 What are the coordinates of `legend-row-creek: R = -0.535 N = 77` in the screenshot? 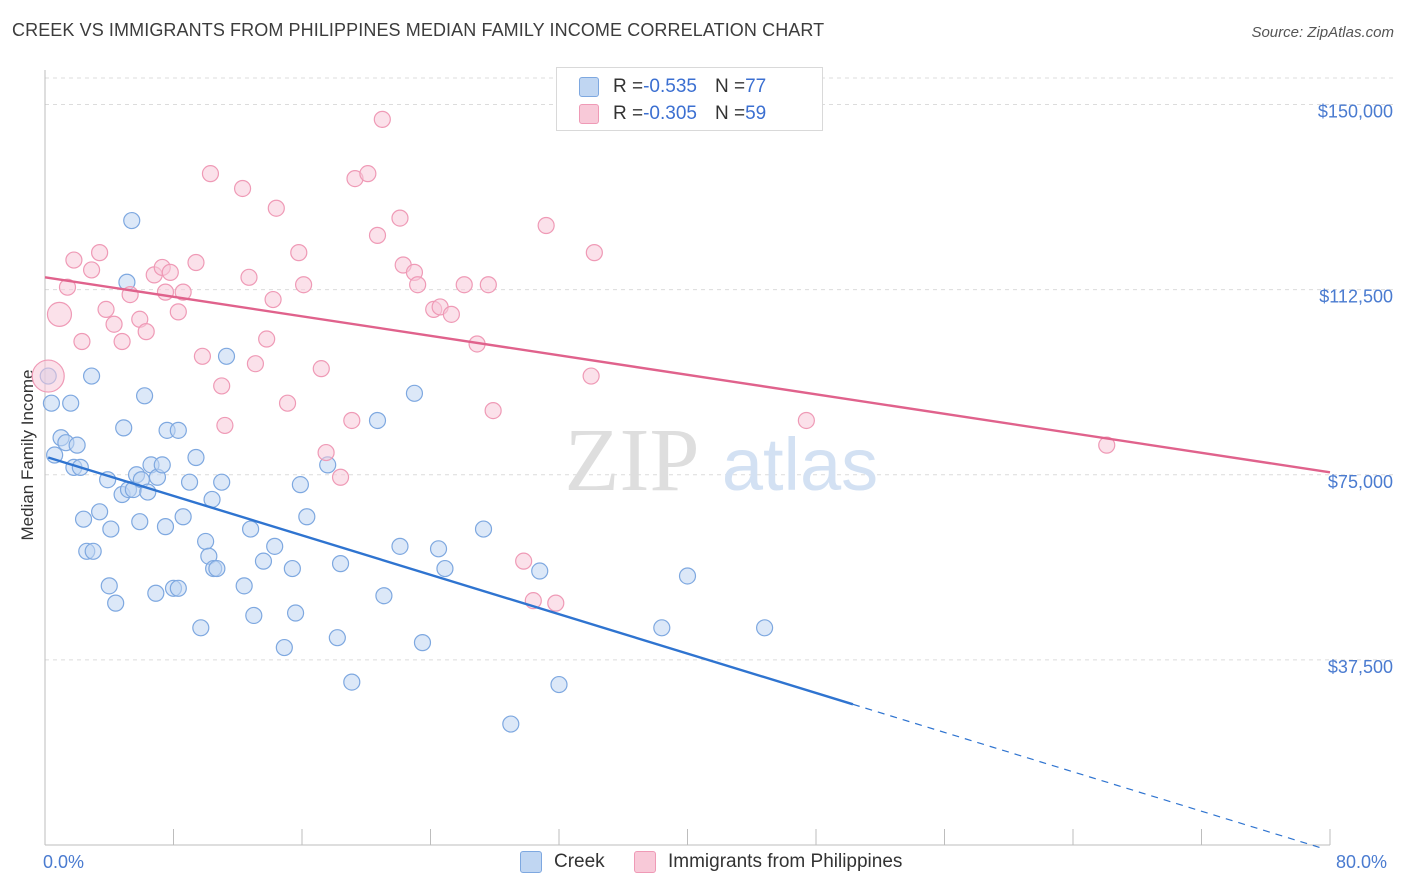 It's located at (672, 87).